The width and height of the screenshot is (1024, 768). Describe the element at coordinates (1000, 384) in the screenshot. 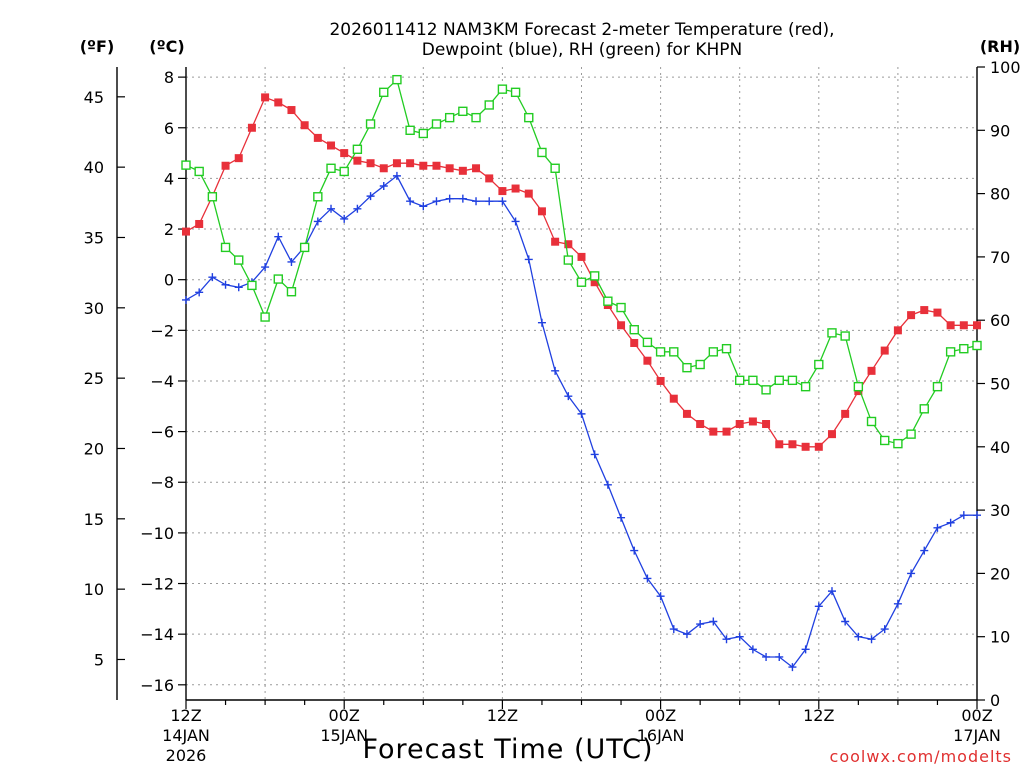

I see `rh-tick-label: 50` at that location.